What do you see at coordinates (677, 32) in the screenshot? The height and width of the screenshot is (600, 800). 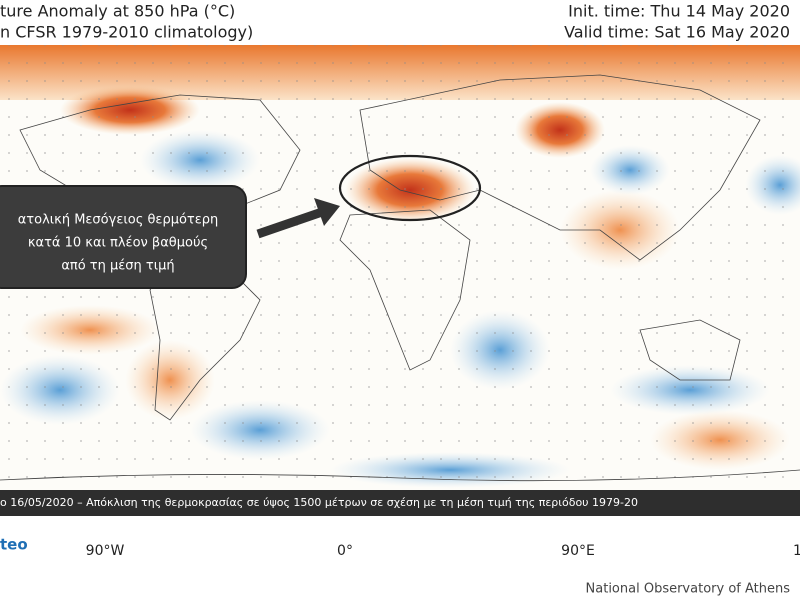 I see `valid-time: Valid time: Sat 16 May 2020` at bounding box center [677, 32].